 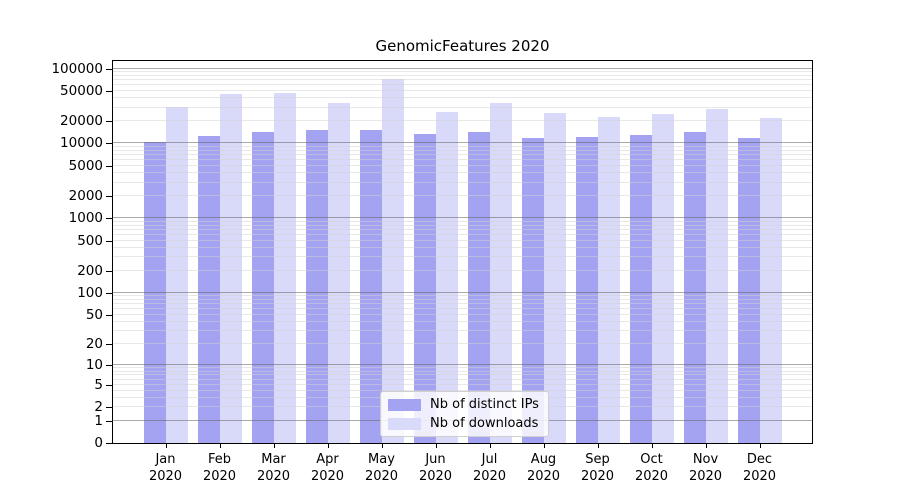 What do you see at coordinates (274, 446) in the screenshot?
I see `x-tick-mar` at bounding box center [274, 446].